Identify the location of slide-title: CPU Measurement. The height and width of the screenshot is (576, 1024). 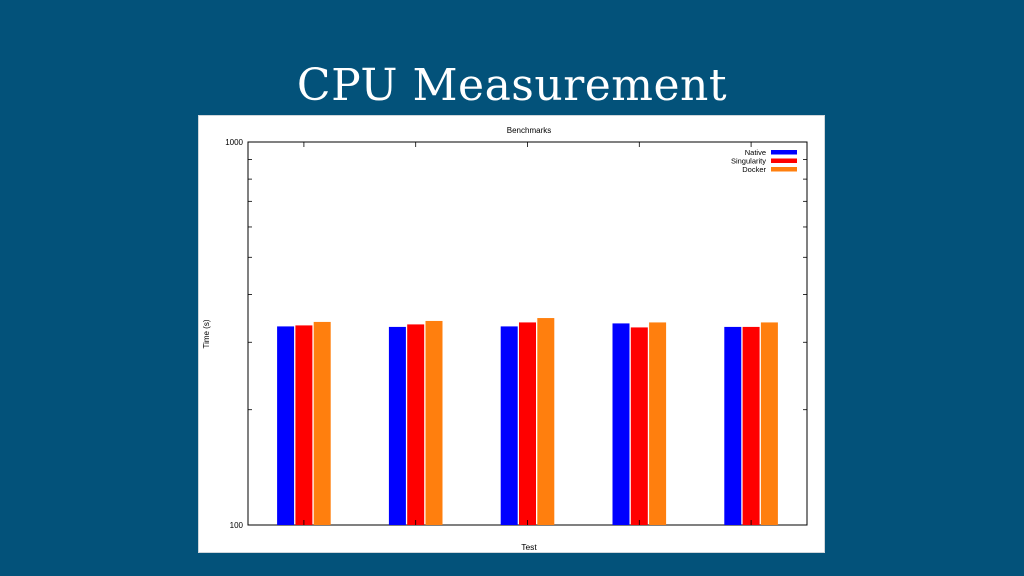
(512, 85).